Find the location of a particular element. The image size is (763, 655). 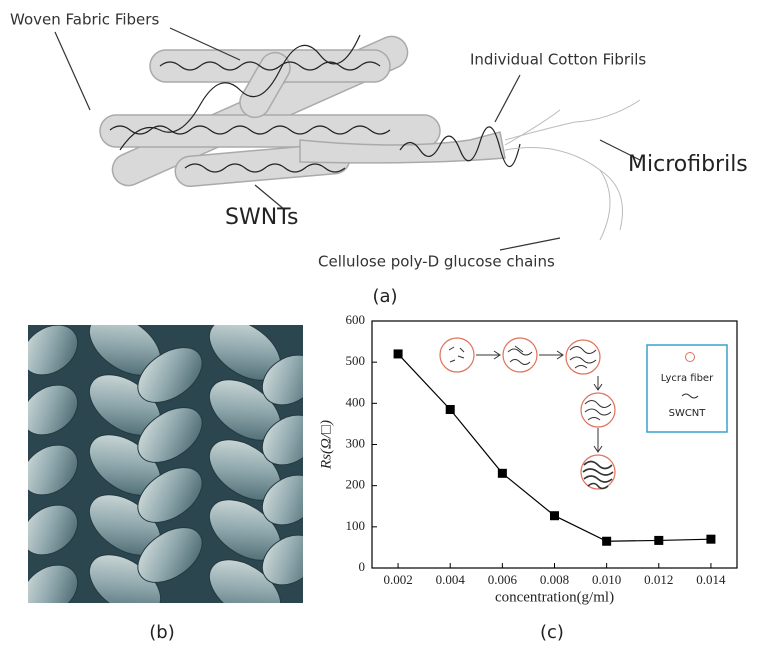

y-axis-label: Rs(Ω/□) is located at coordinates (326, 445).